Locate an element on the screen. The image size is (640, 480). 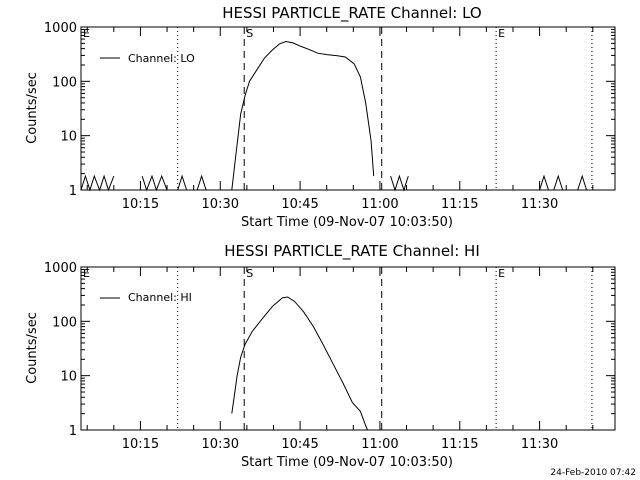
chart-title: HESSI PARTICLE_RATE Channel: LO is located at coordinates (351, 13).